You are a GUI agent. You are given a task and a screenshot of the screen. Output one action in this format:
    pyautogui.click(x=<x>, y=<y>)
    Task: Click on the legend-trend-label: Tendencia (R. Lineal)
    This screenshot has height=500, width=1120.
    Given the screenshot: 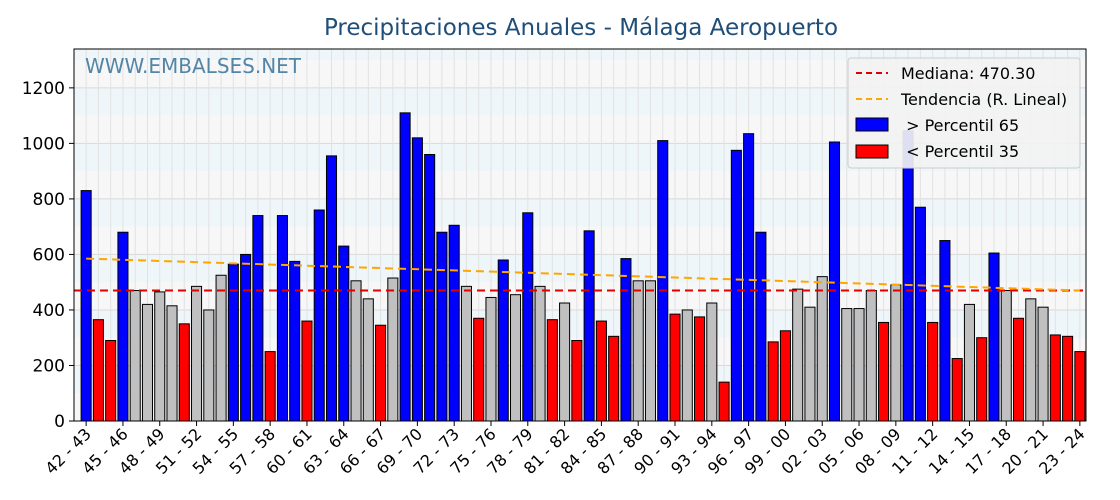 What is the action you would take?
    pyautogui.click(x=983, y=99)
    